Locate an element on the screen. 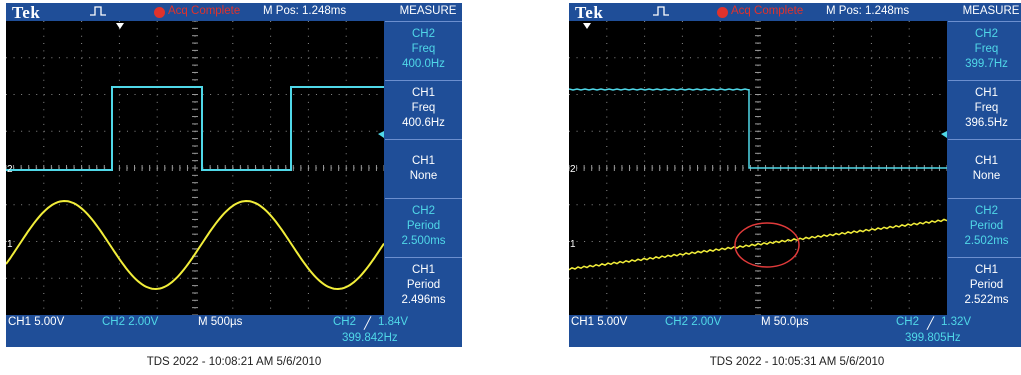 The height and width of the screenshot is (375, 1021). measurement-4: CH2 Period 2.500ms is located at coordinates (423, 226).